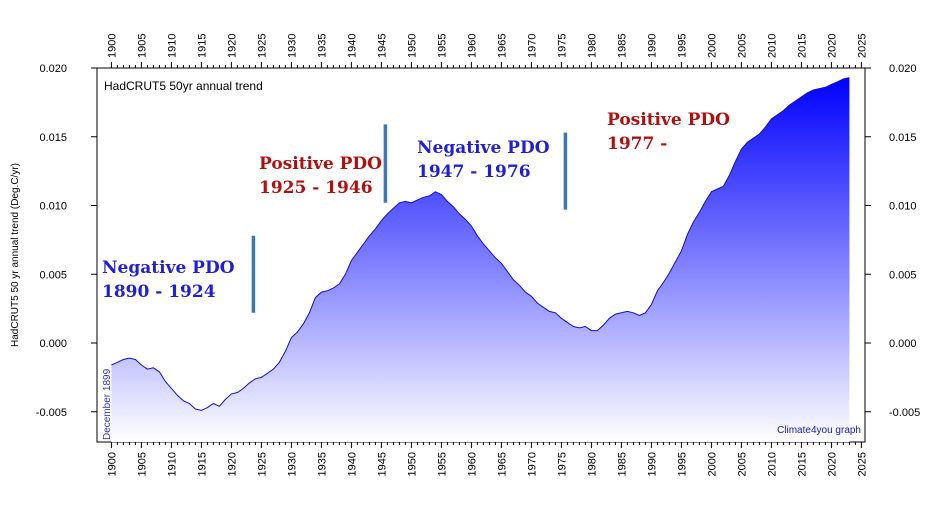 The height and width of the screenshot is (506, 940). What do you see at coordinates (112, 464) in the screenshot?
I see `x-tick-label-bottom-1900: 1900` at bounding box center [112, 464].